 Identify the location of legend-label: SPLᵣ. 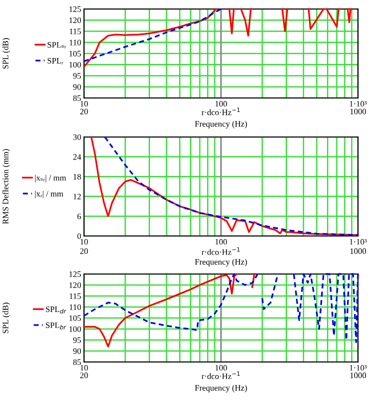
(56, 61).